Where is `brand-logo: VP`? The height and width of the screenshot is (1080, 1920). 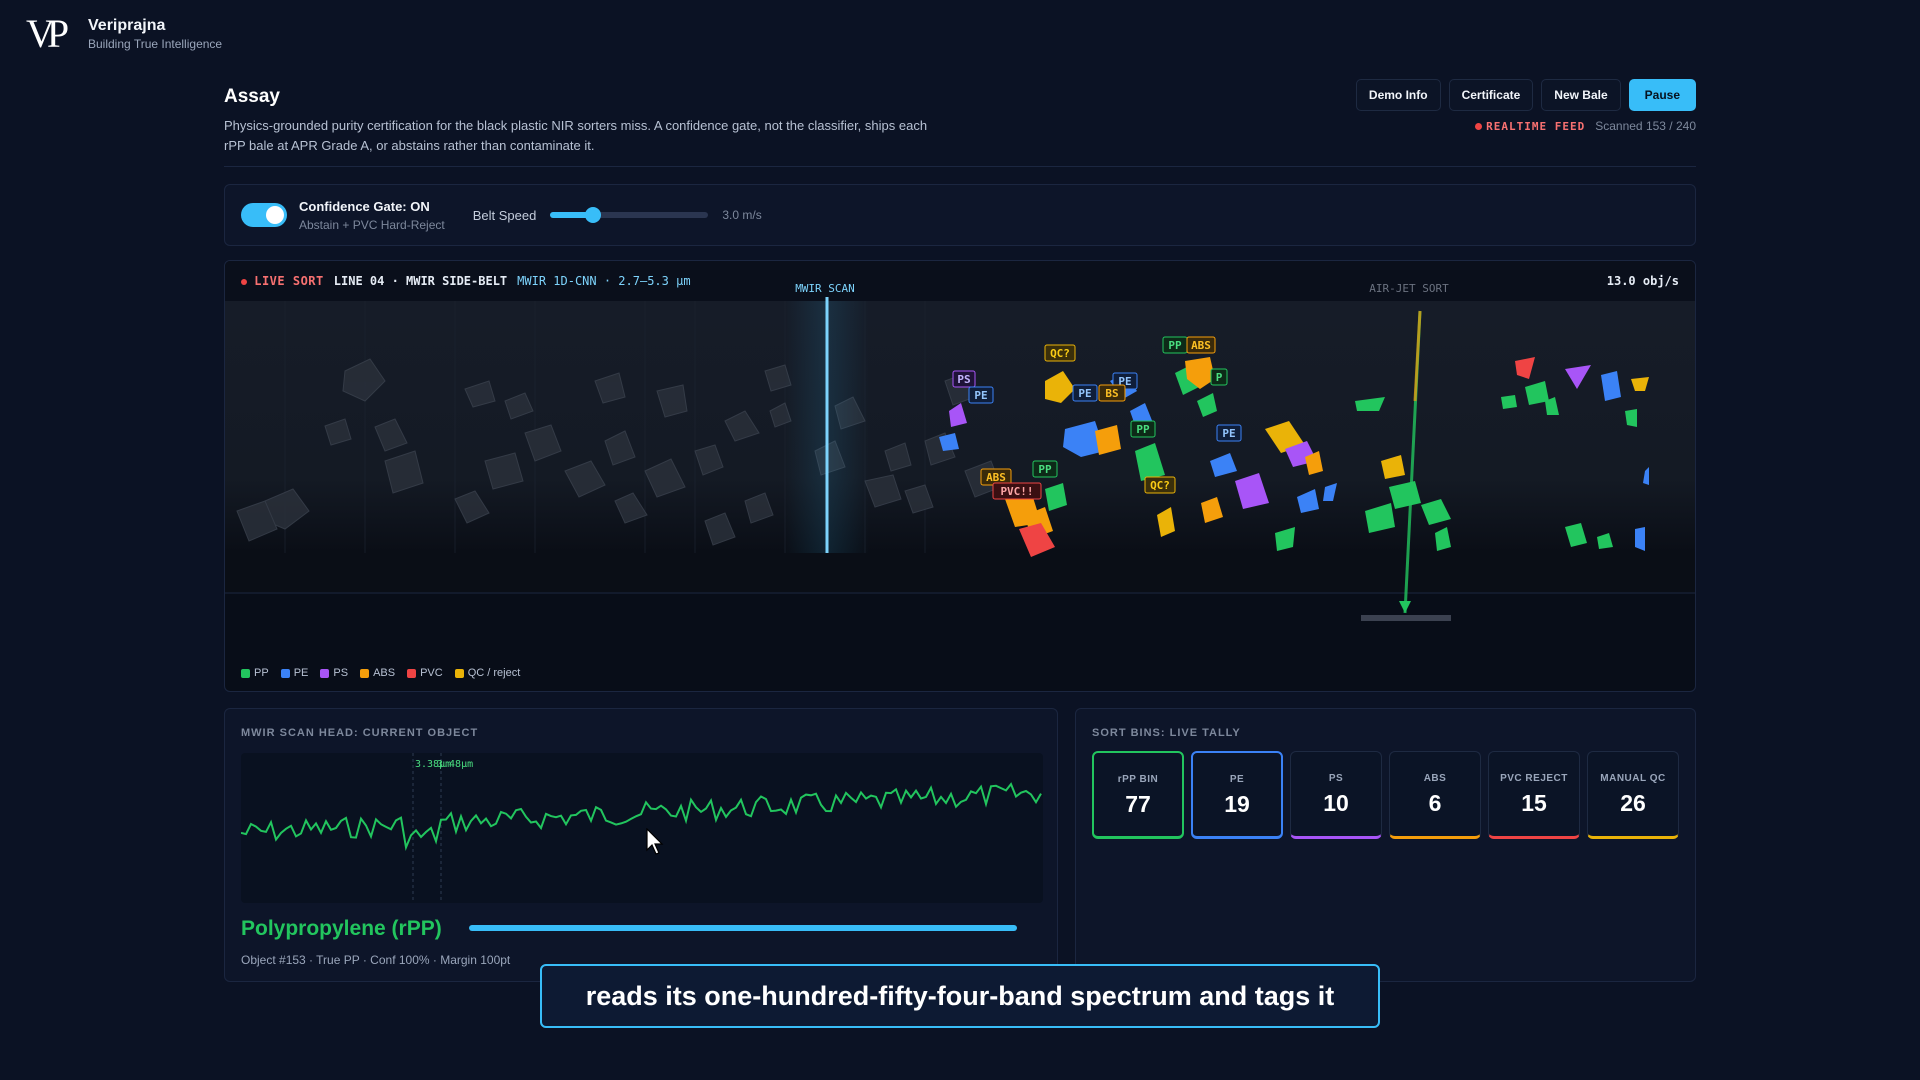 brand-logo: VP is located at coordinates (47, 33).